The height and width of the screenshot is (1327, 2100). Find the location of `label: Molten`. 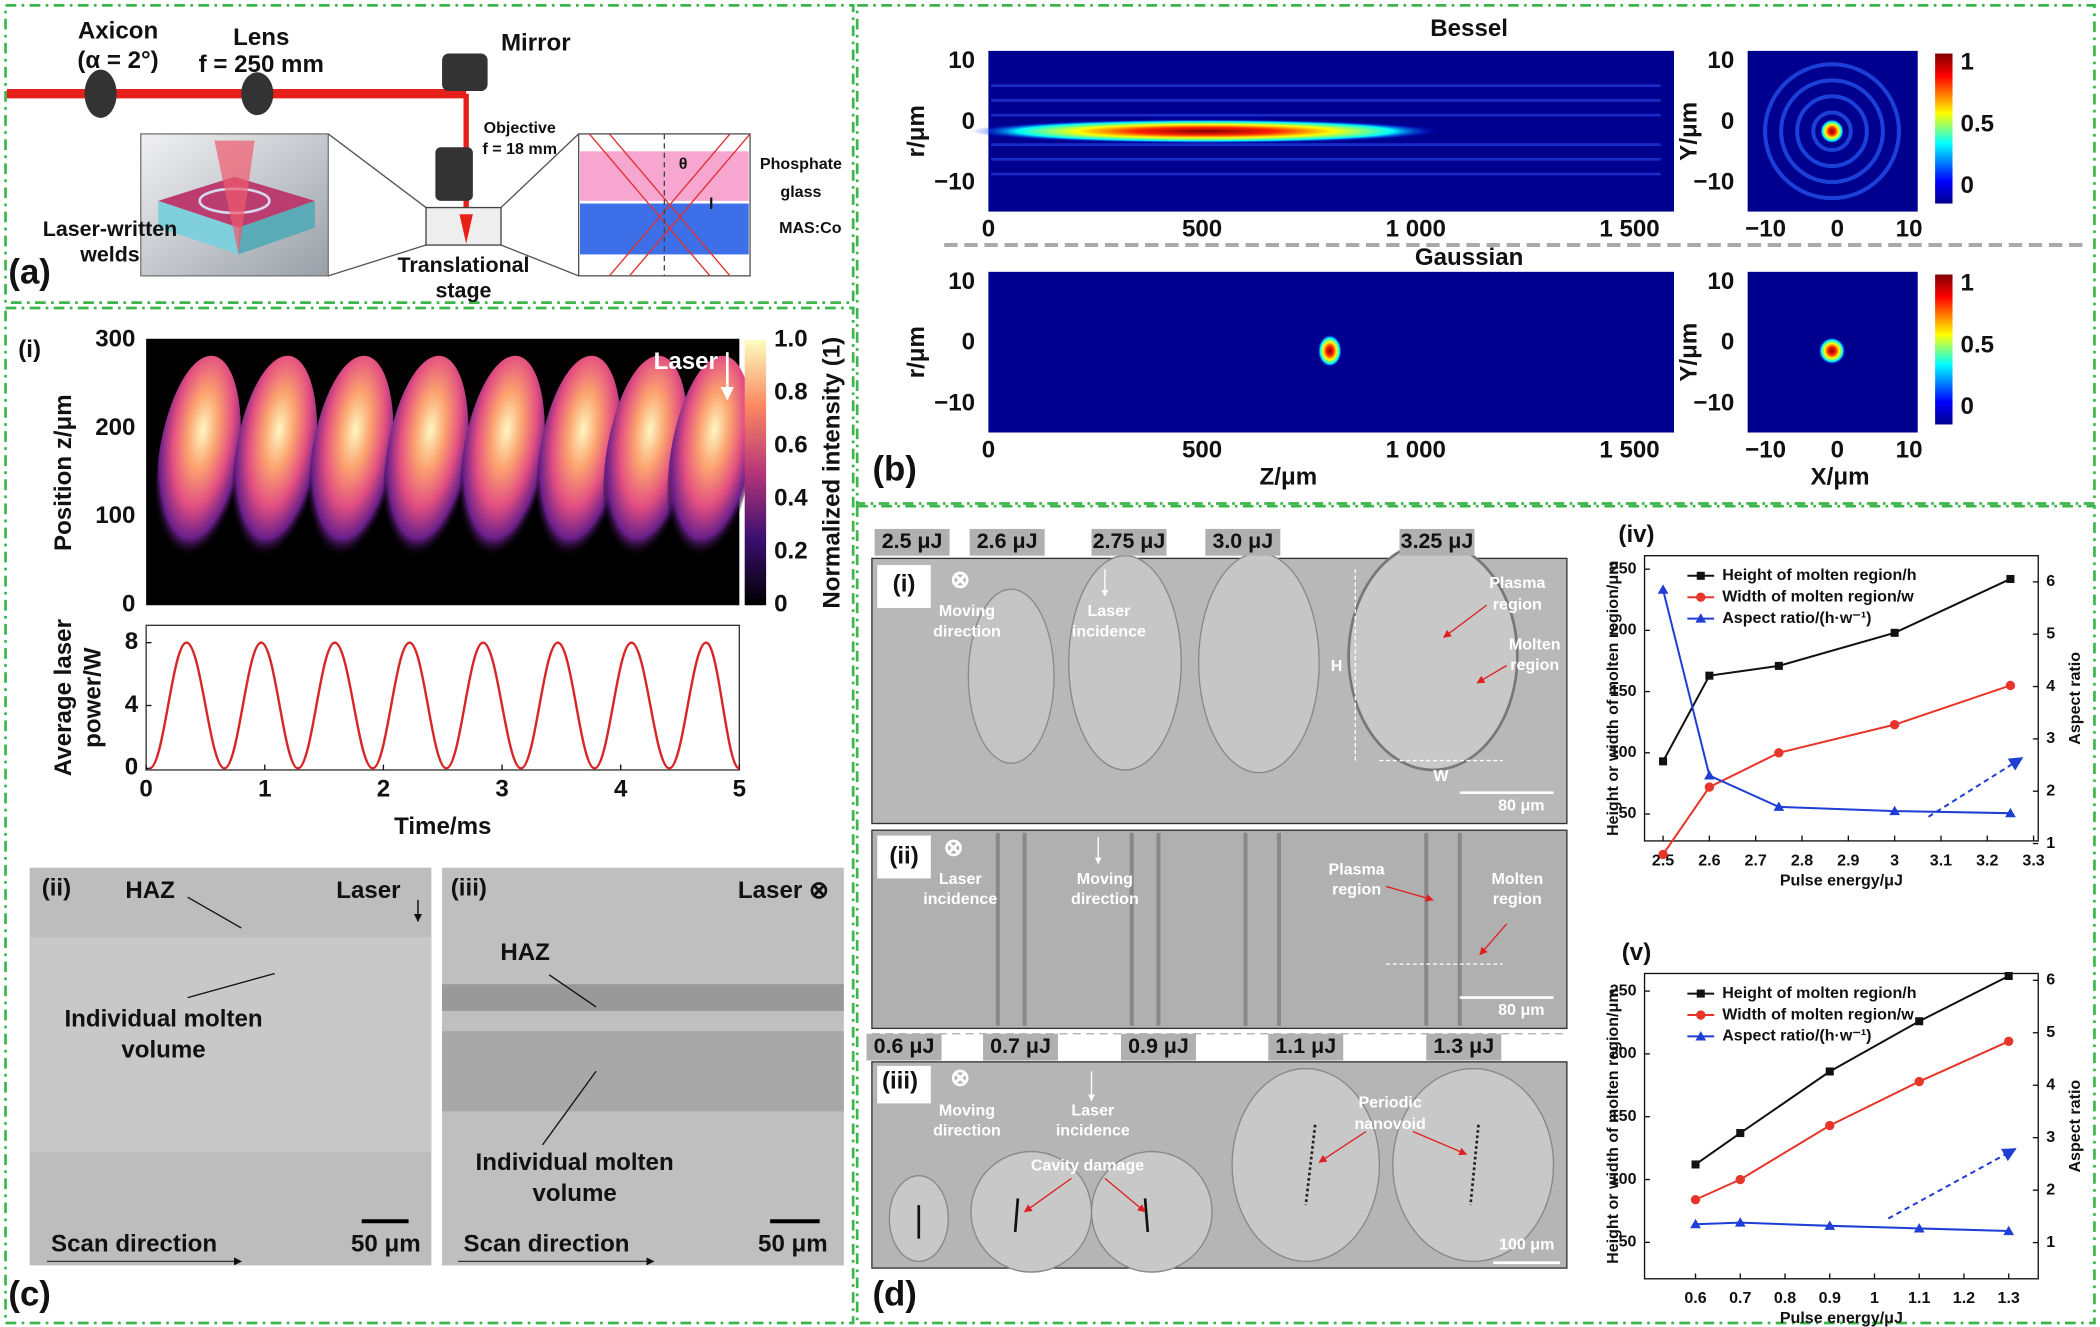

label: Molten is located at coordinates (1535, 645).